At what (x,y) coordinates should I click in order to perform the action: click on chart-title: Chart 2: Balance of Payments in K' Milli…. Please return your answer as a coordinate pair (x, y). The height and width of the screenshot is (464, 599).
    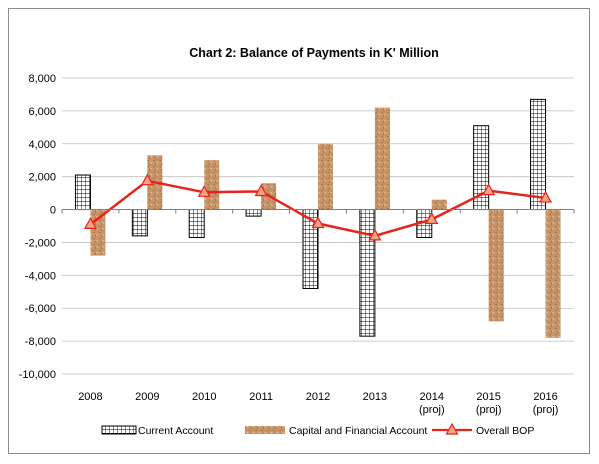
    Looking at the image, I should click on (314, 53).